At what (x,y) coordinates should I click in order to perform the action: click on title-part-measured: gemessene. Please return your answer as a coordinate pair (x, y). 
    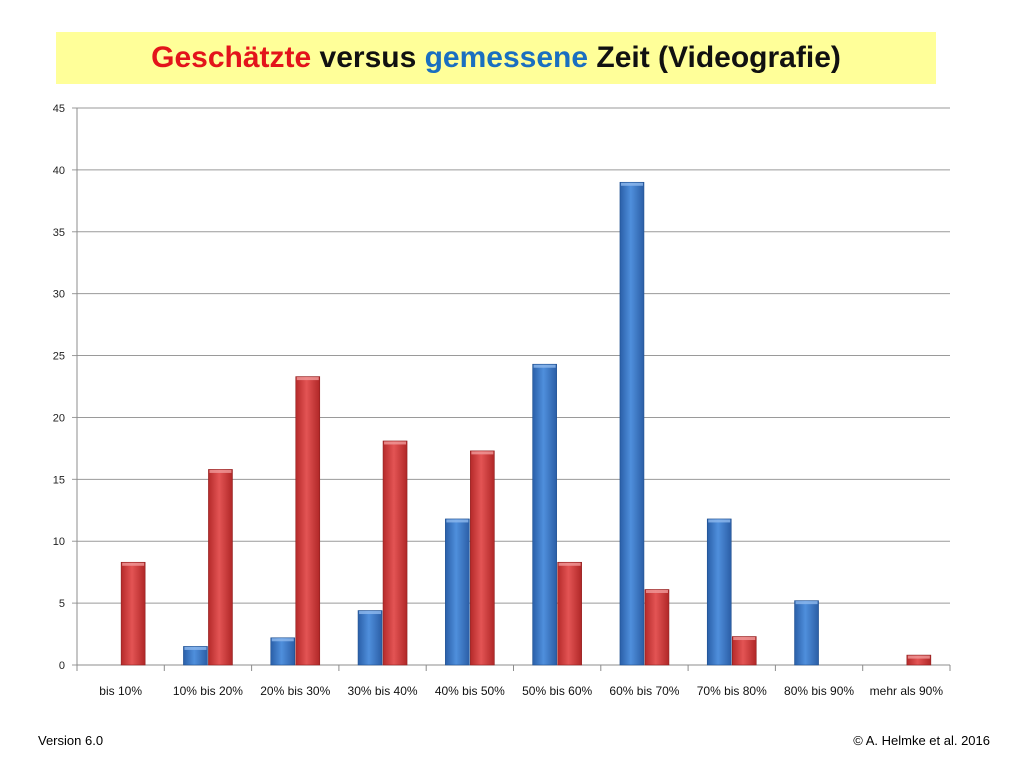
    Looking at the image, I should click on (506, 57).